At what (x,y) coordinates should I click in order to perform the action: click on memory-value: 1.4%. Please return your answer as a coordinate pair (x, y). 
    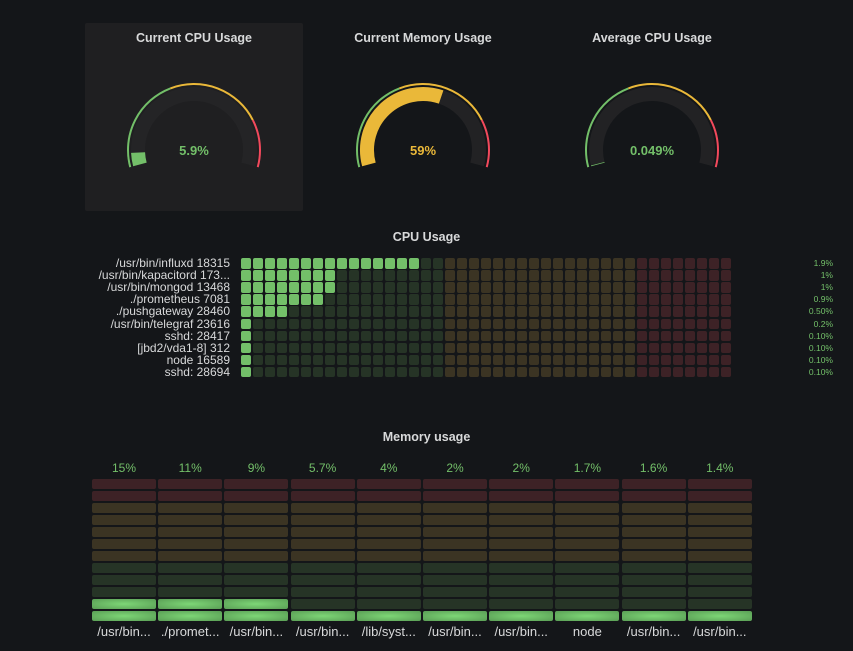
    Looking at the image, I should click on (720, 468).